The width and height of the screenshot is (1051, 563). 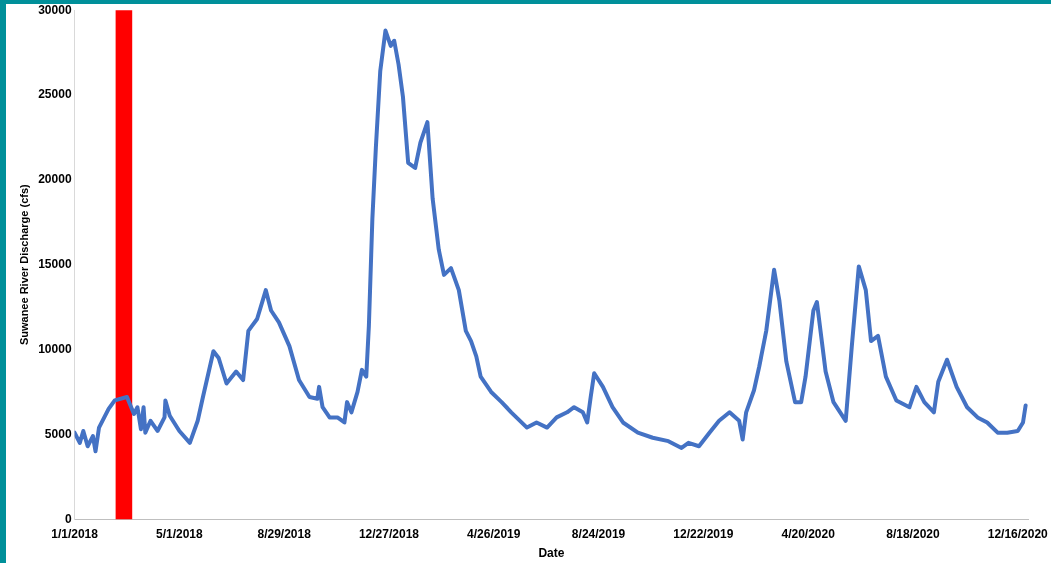 I want to click on y-tick-label: 15000, so click(x=55, y=264).